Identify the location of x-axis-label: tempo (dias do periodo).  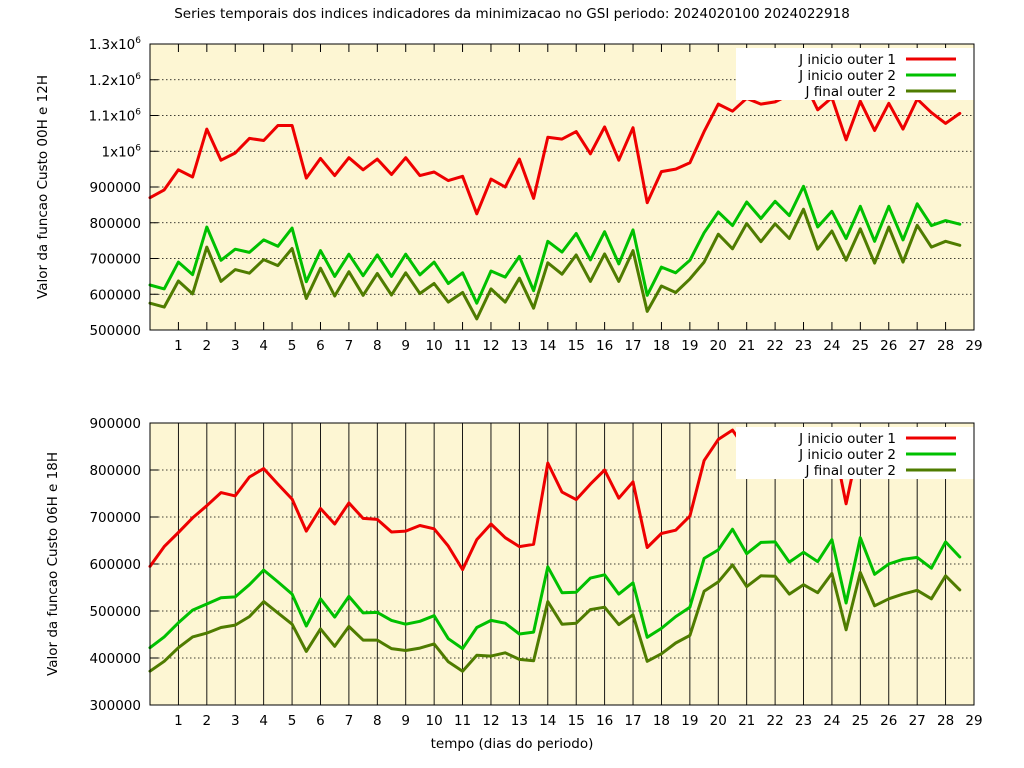
(512, 744).